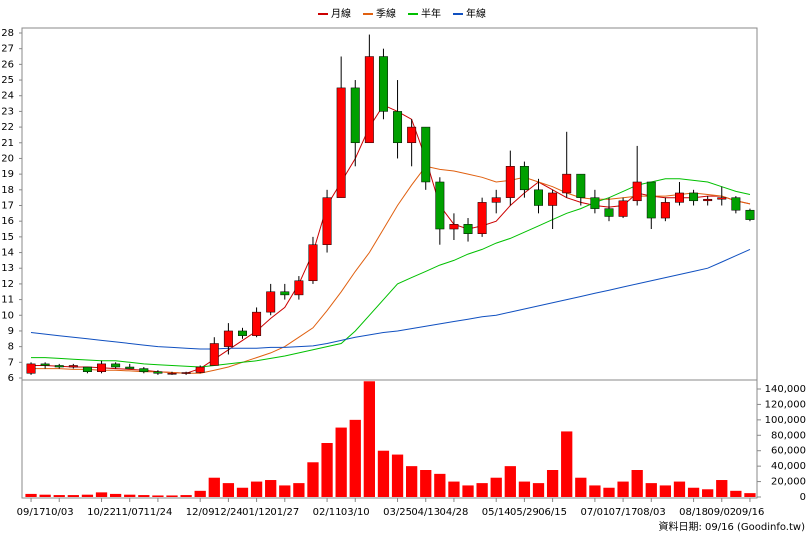 Image resolution: width=808 pixels, height=540 pixels. Describe the element at coordinates (788, 482) in the screenshot. I see `y2-tick-label: 20,000` at that location.